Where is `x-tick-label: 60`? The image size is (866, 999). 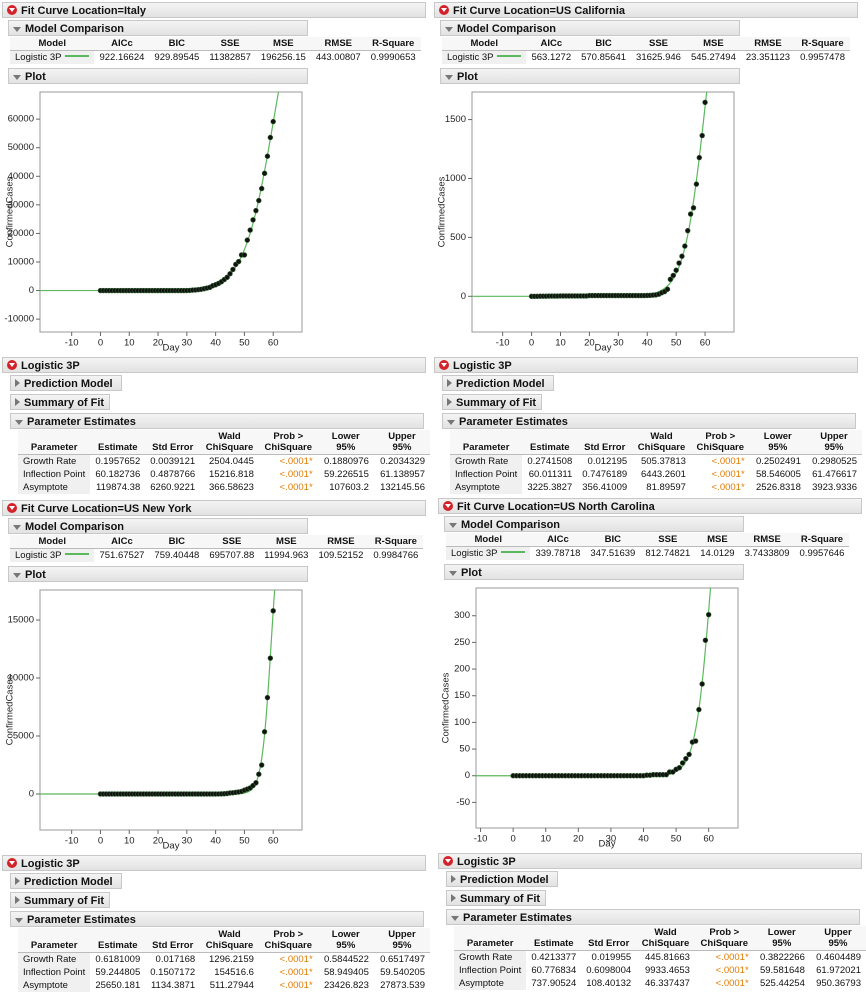
x-tick-label: 60 is located at coordinates (273, 343).